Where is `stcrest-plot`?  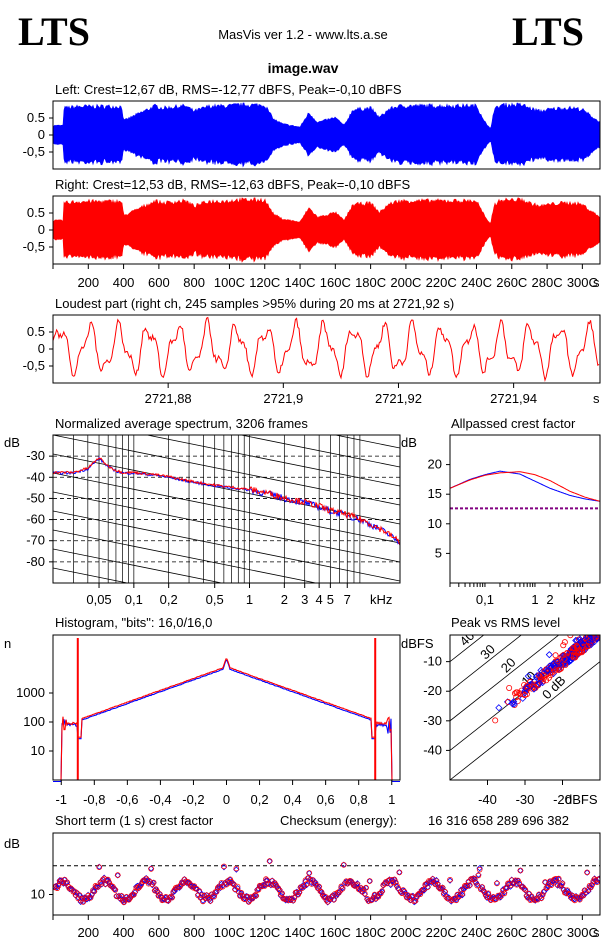 stcrest-plot is located at coordinates (326, 882).